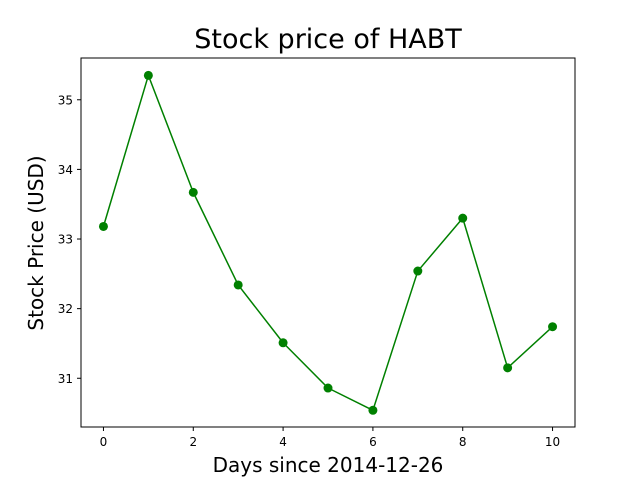  I want to click on x-tick-label: 0, so click(104, 442).